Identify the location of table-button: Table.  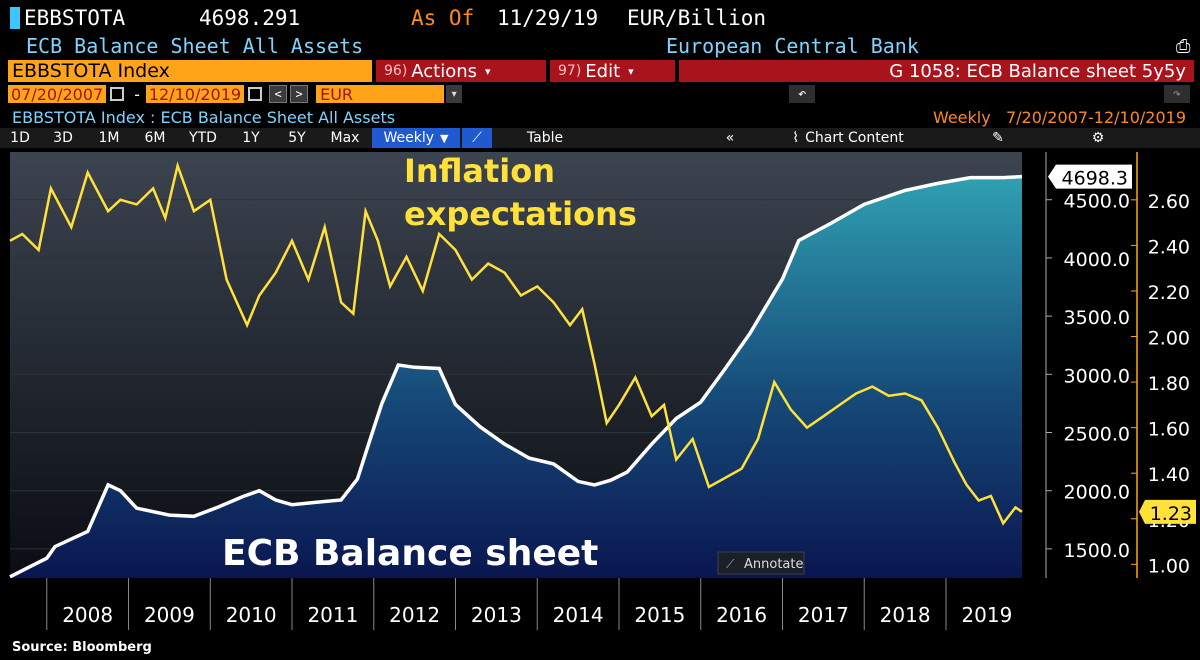
(545, 138).